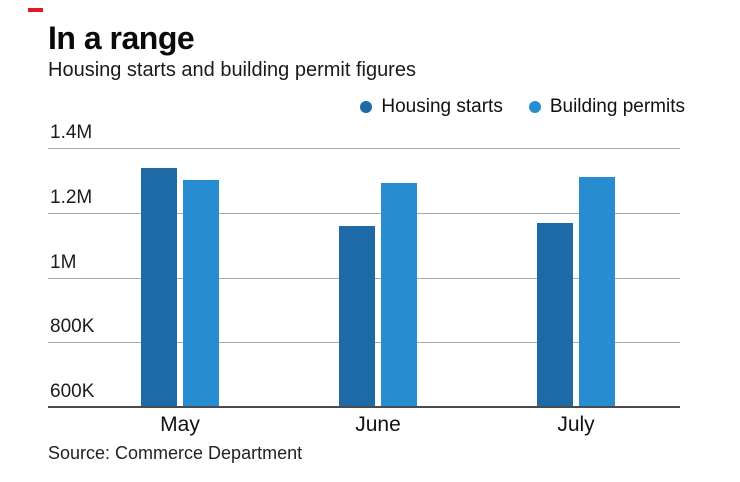  What do you see at coordinates (534, 107) in the screenshot?
I see `legend-dot-building-permits` at bounding box center [534, 107].